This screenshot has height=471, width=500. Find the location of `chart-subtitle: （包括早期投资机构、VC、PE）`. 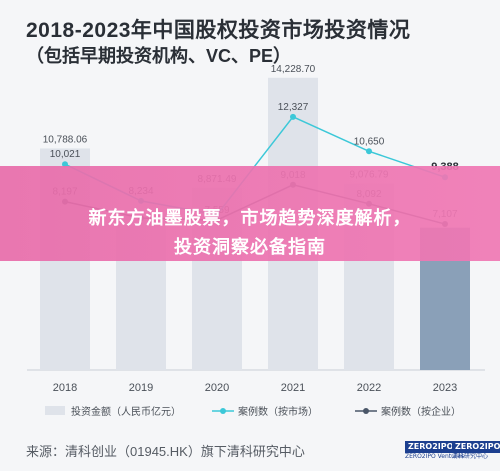

chart-subtitle: （包括早期投资机构、VC、PE） is located at coordinates (159, 56).